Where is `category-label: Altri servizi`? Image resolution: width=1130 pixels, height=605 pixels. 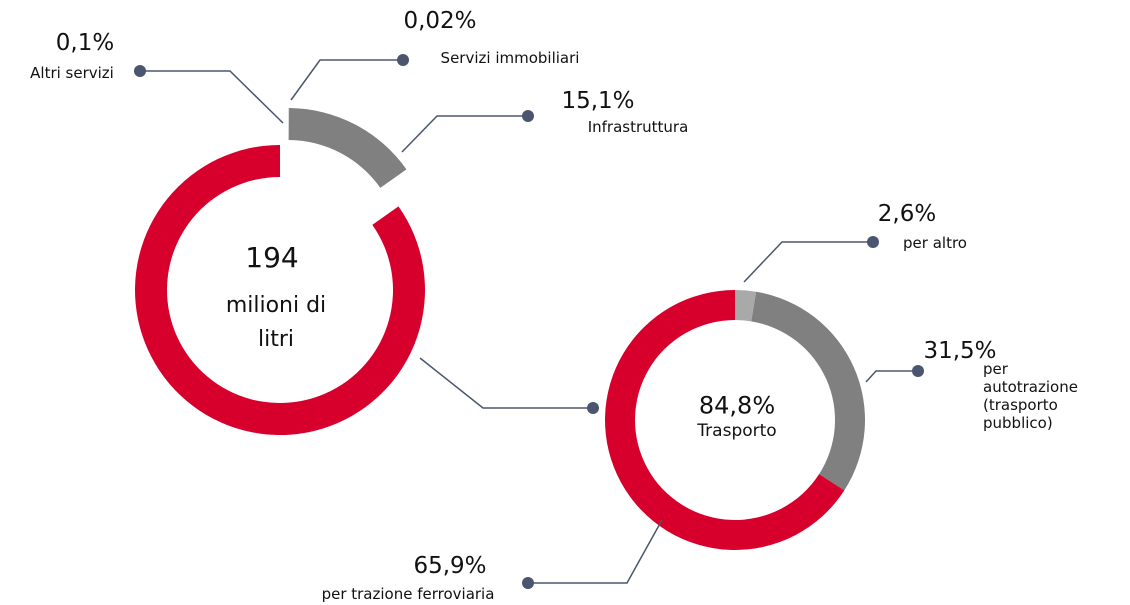 category-label: Altri servizi is located at coordinates (72, 73).